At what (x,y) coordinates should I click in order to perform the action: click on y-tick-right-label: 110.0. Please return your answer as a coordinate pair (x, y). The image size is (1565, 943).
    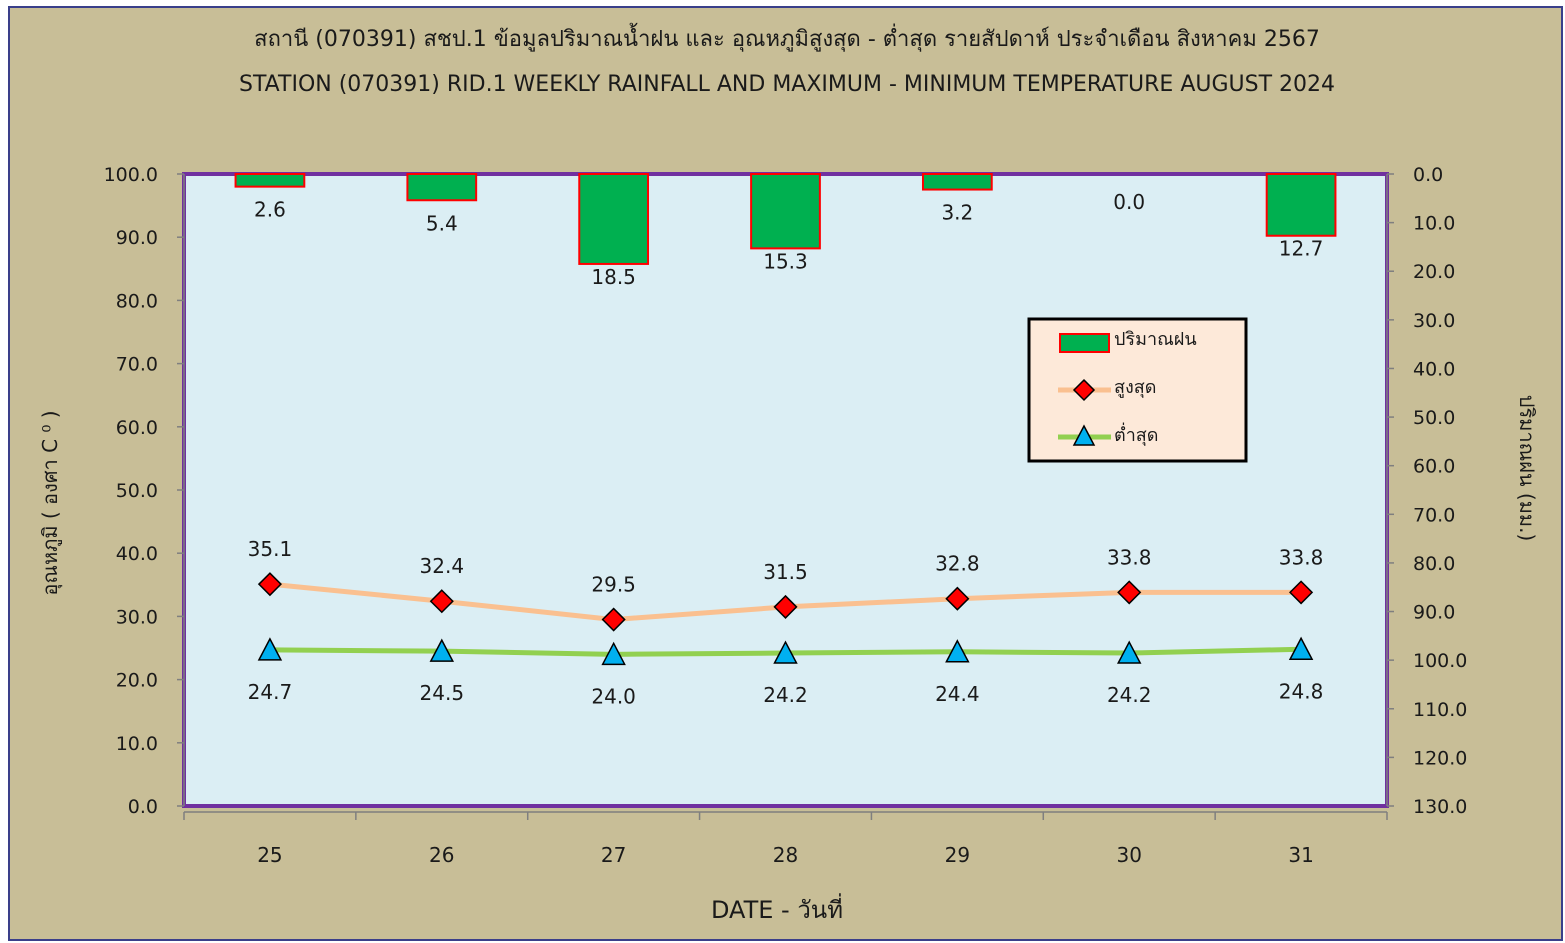
    Looking at the image, I should click on (1440, 710).